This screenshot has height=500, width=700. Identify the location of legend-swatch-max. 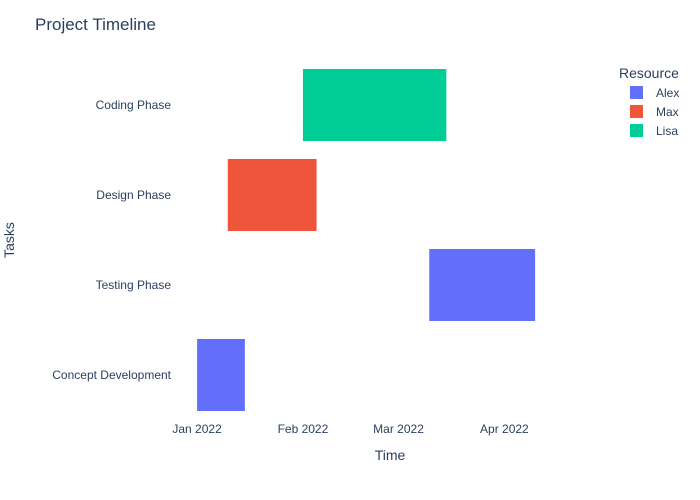
(636, 111).